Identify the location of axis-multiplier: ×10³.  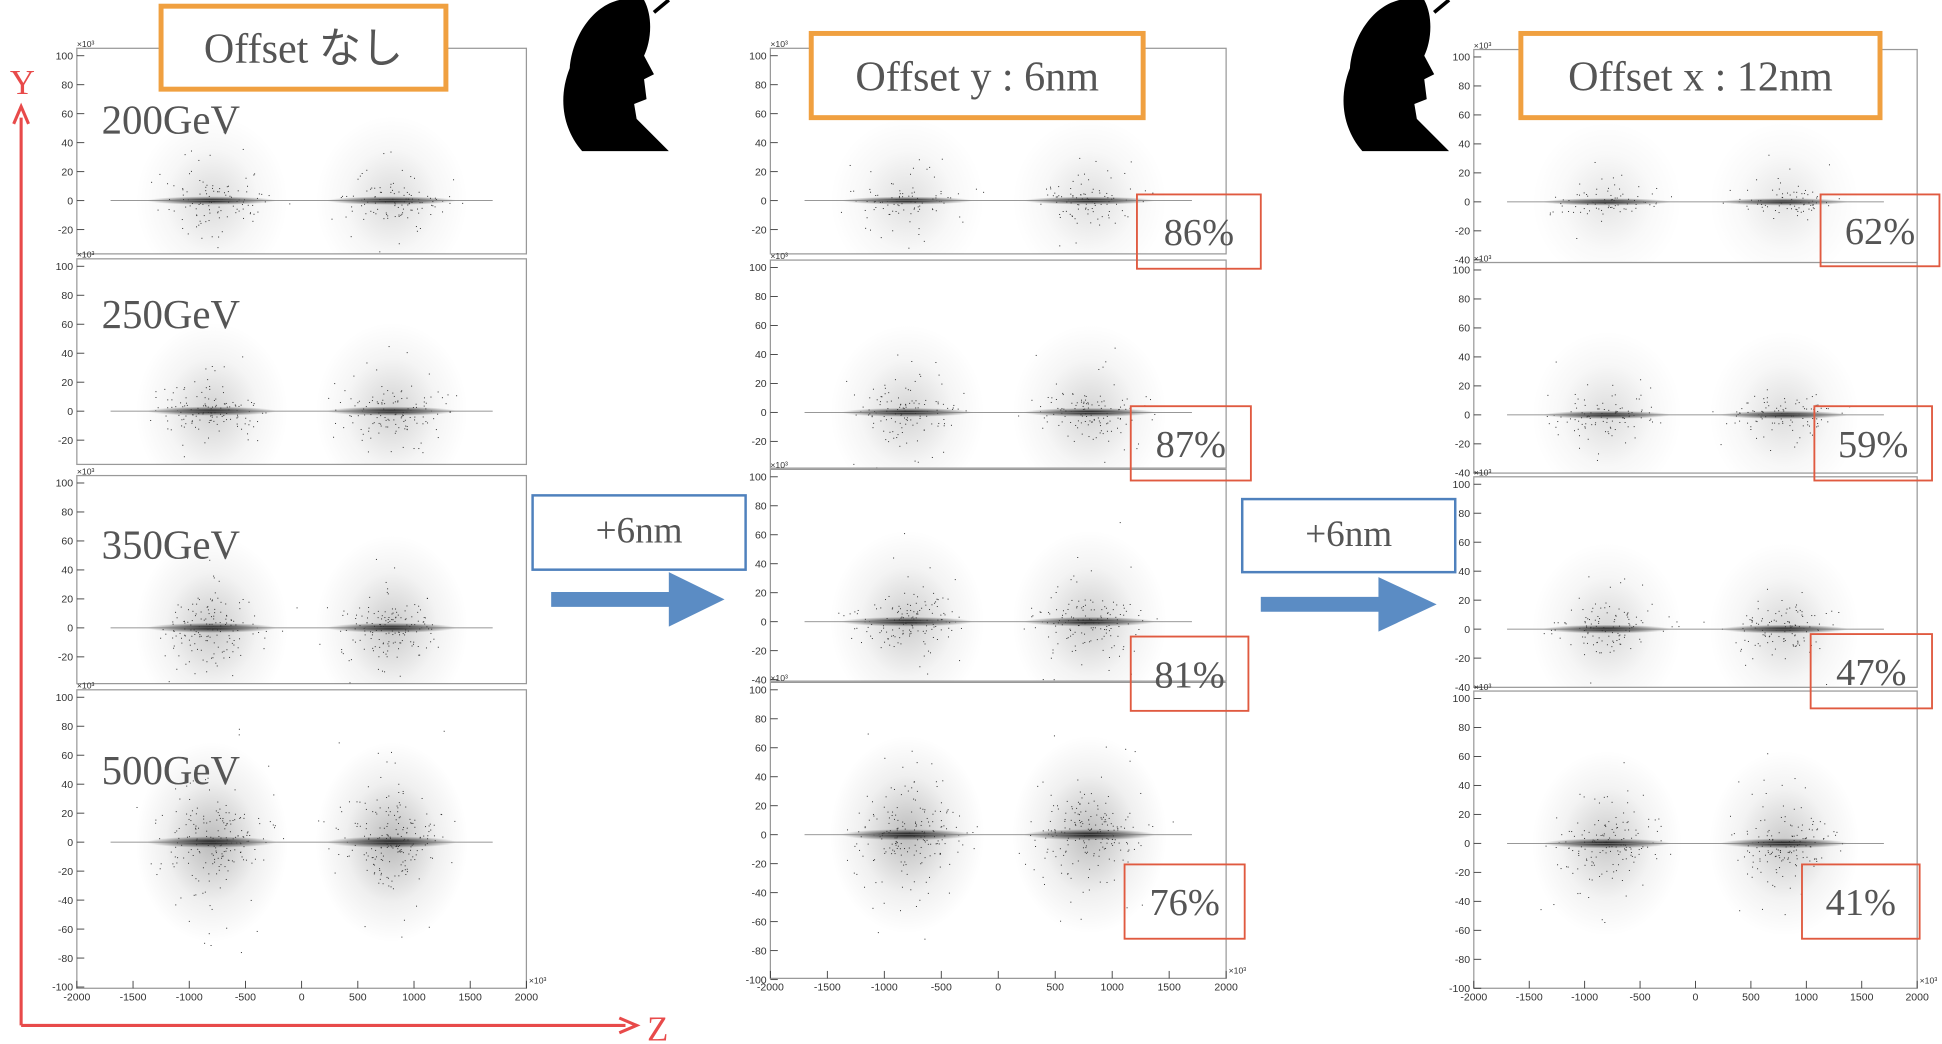
(1483, 45).